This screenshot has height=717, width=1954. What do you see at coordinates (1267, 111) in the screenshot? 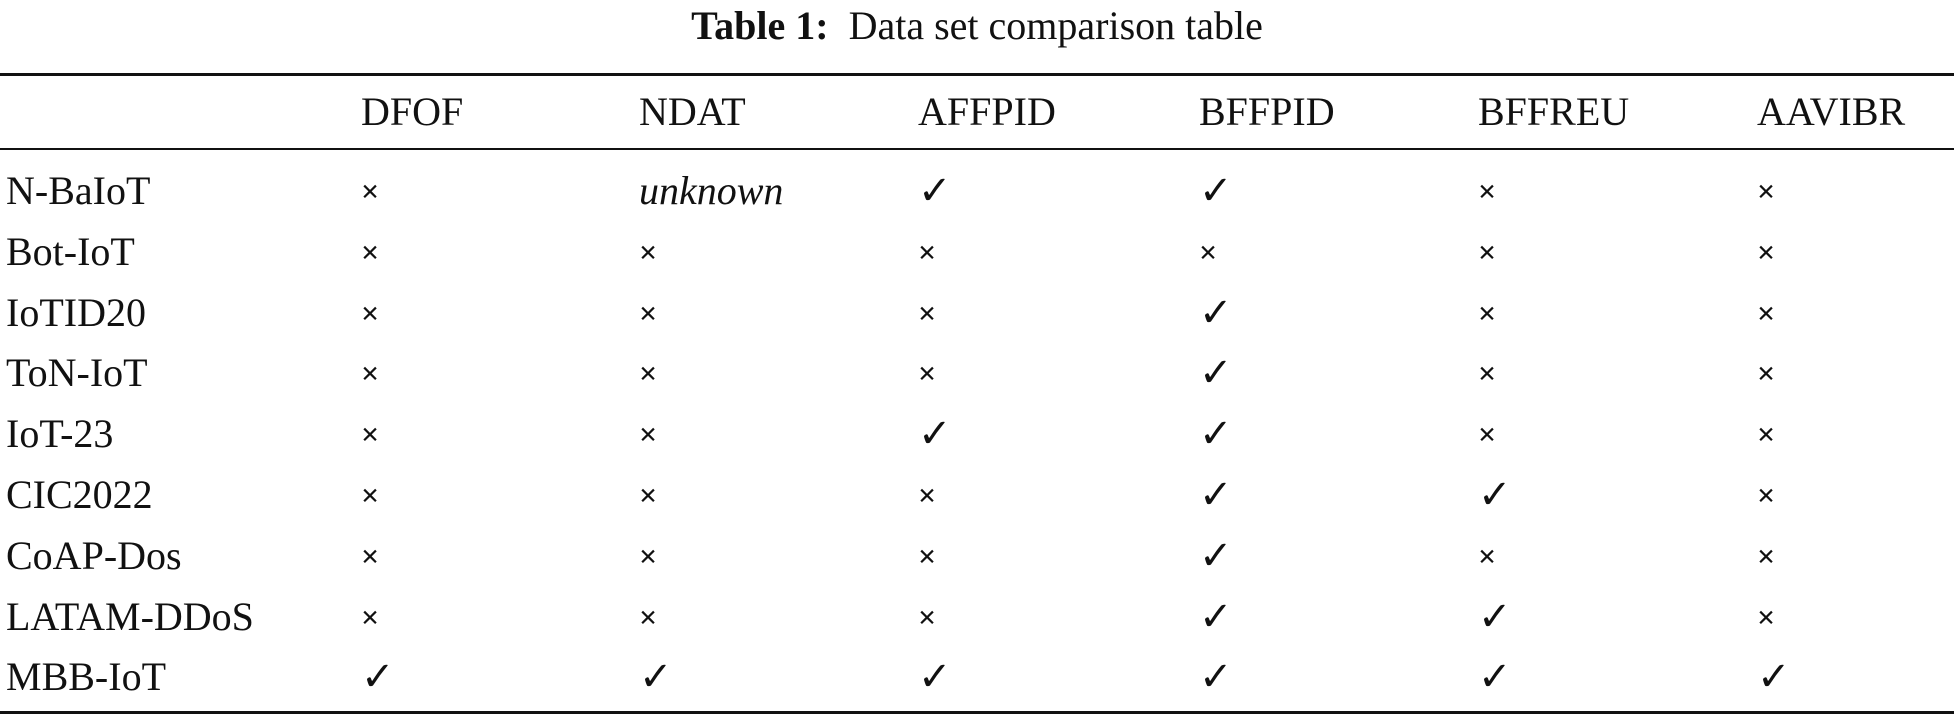
I see `column-header: BFFPID` at bounding box center [1267, 111].